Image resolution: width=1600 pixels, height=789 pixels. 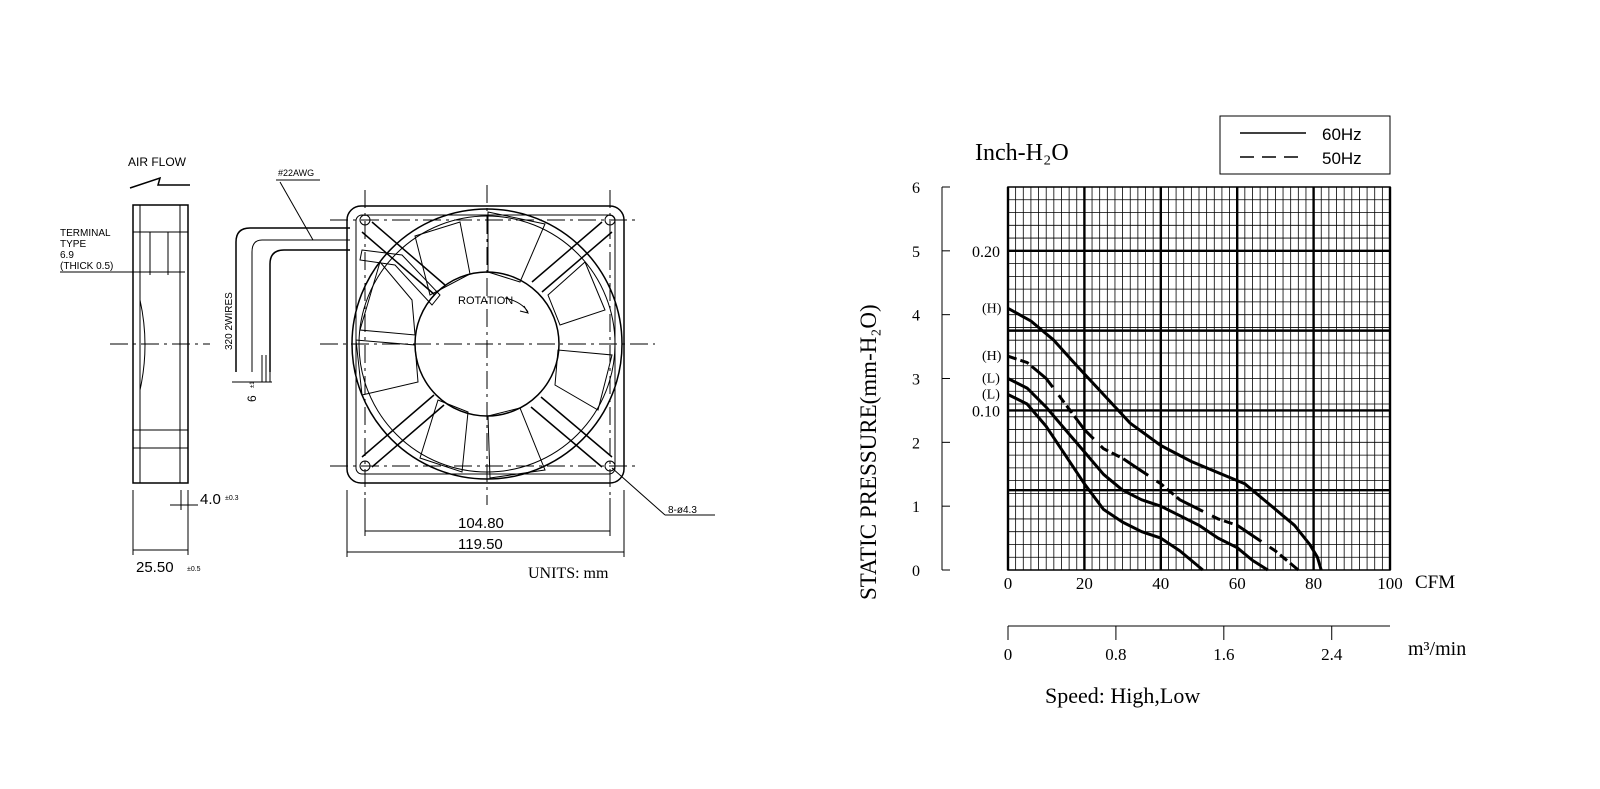 What do you see at coordinates (1160, 583) in the screenshot?
I see `x-tick-label: 40` at bounding box center [1160, 583].